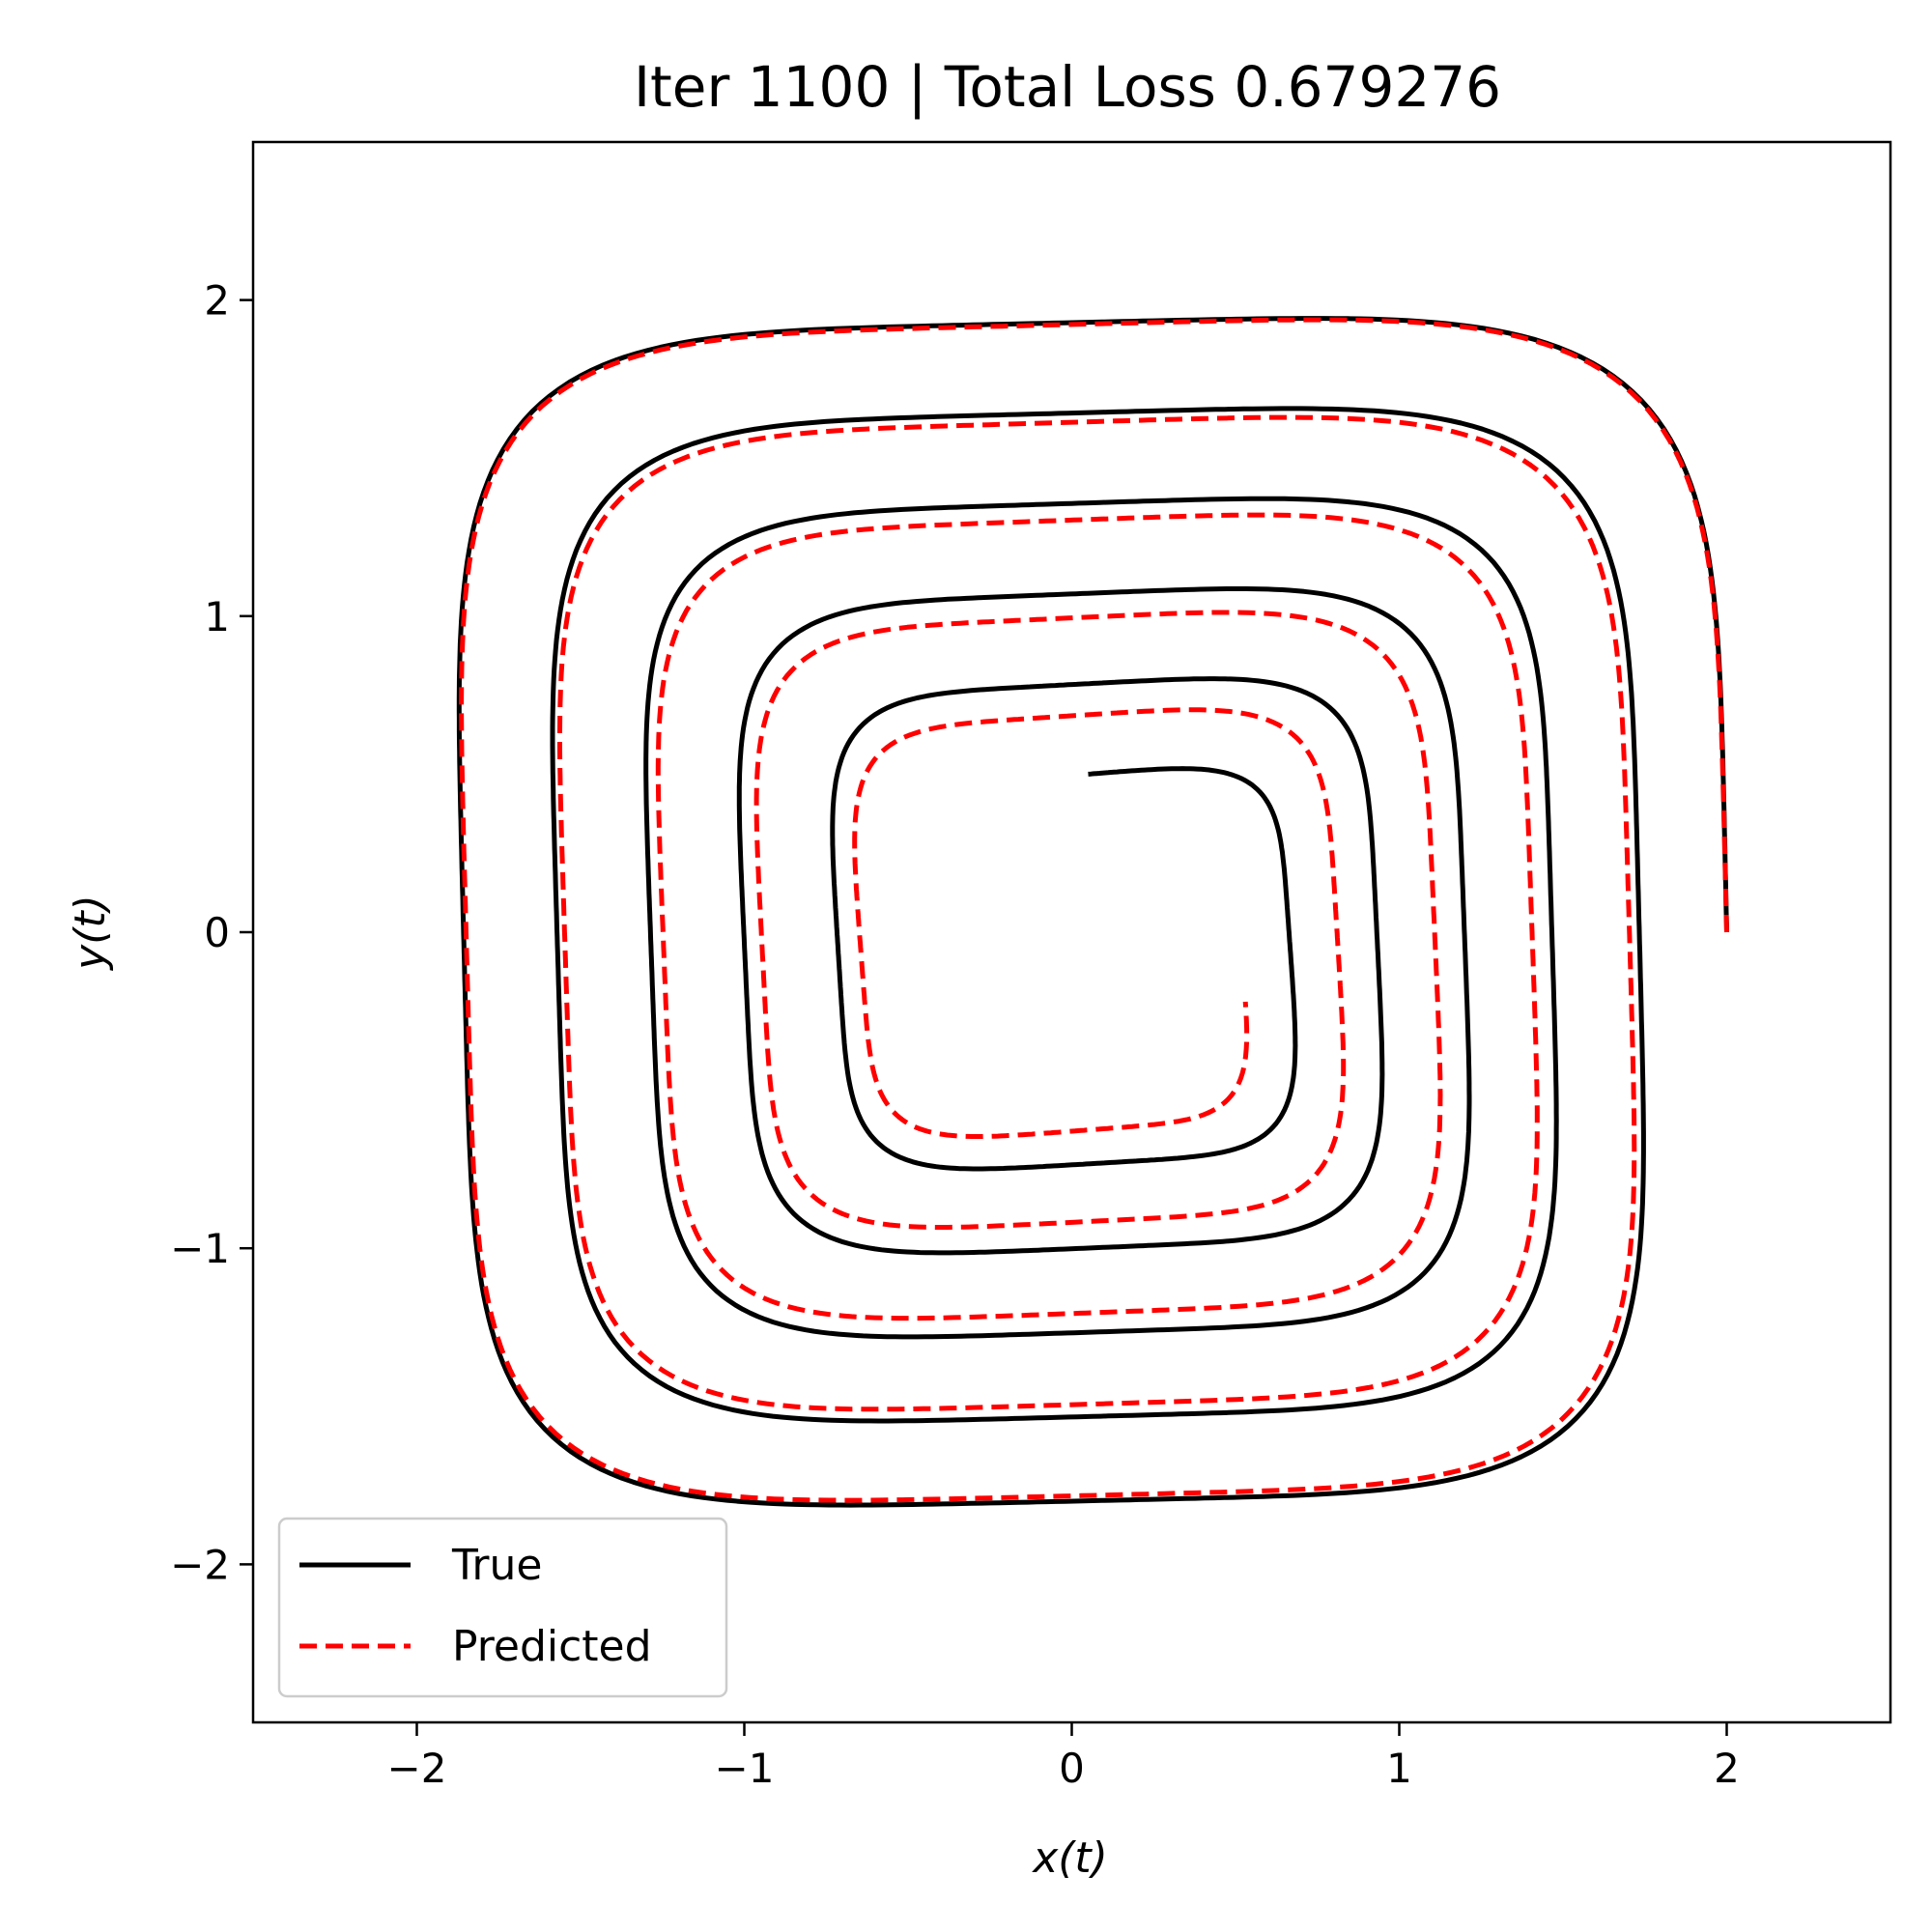  I want to click on y-axis: −2 −1 0 1 2, so click(211, 932).